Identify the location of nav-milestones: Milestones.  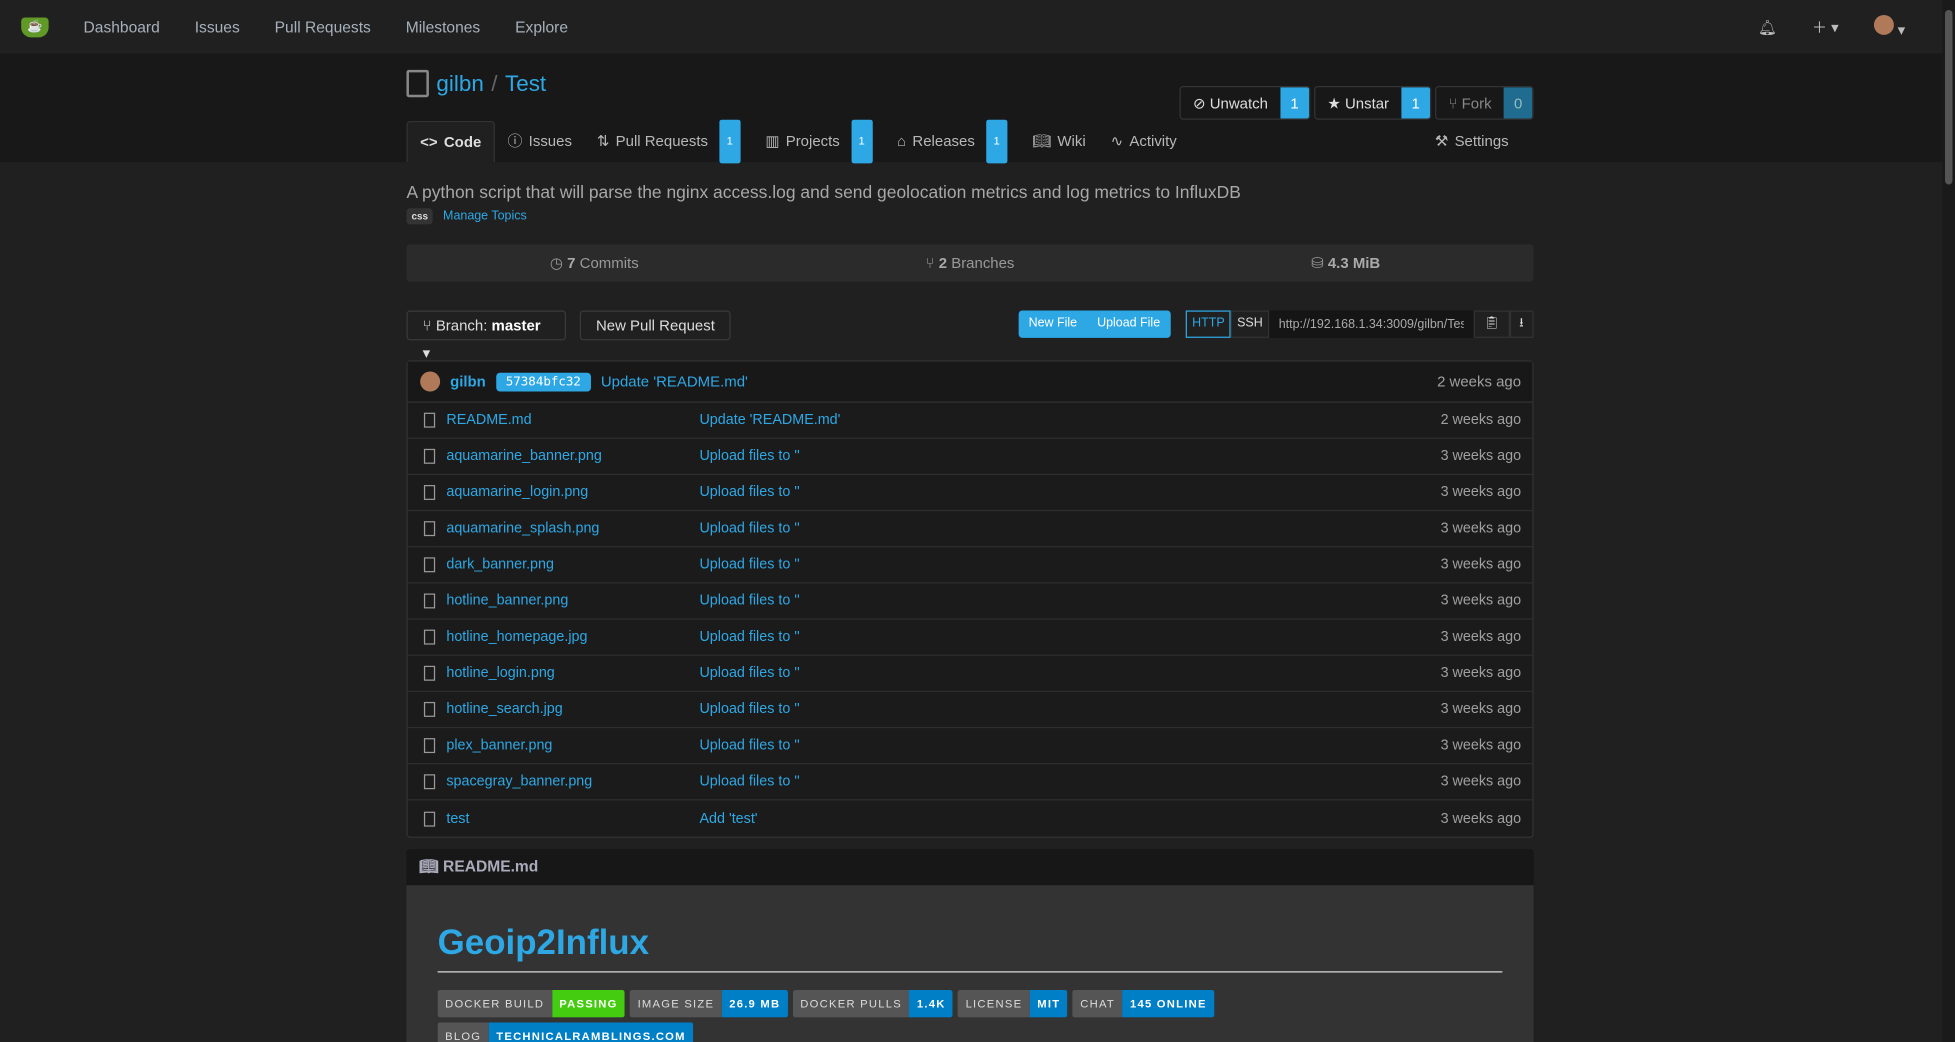
(443, 27).